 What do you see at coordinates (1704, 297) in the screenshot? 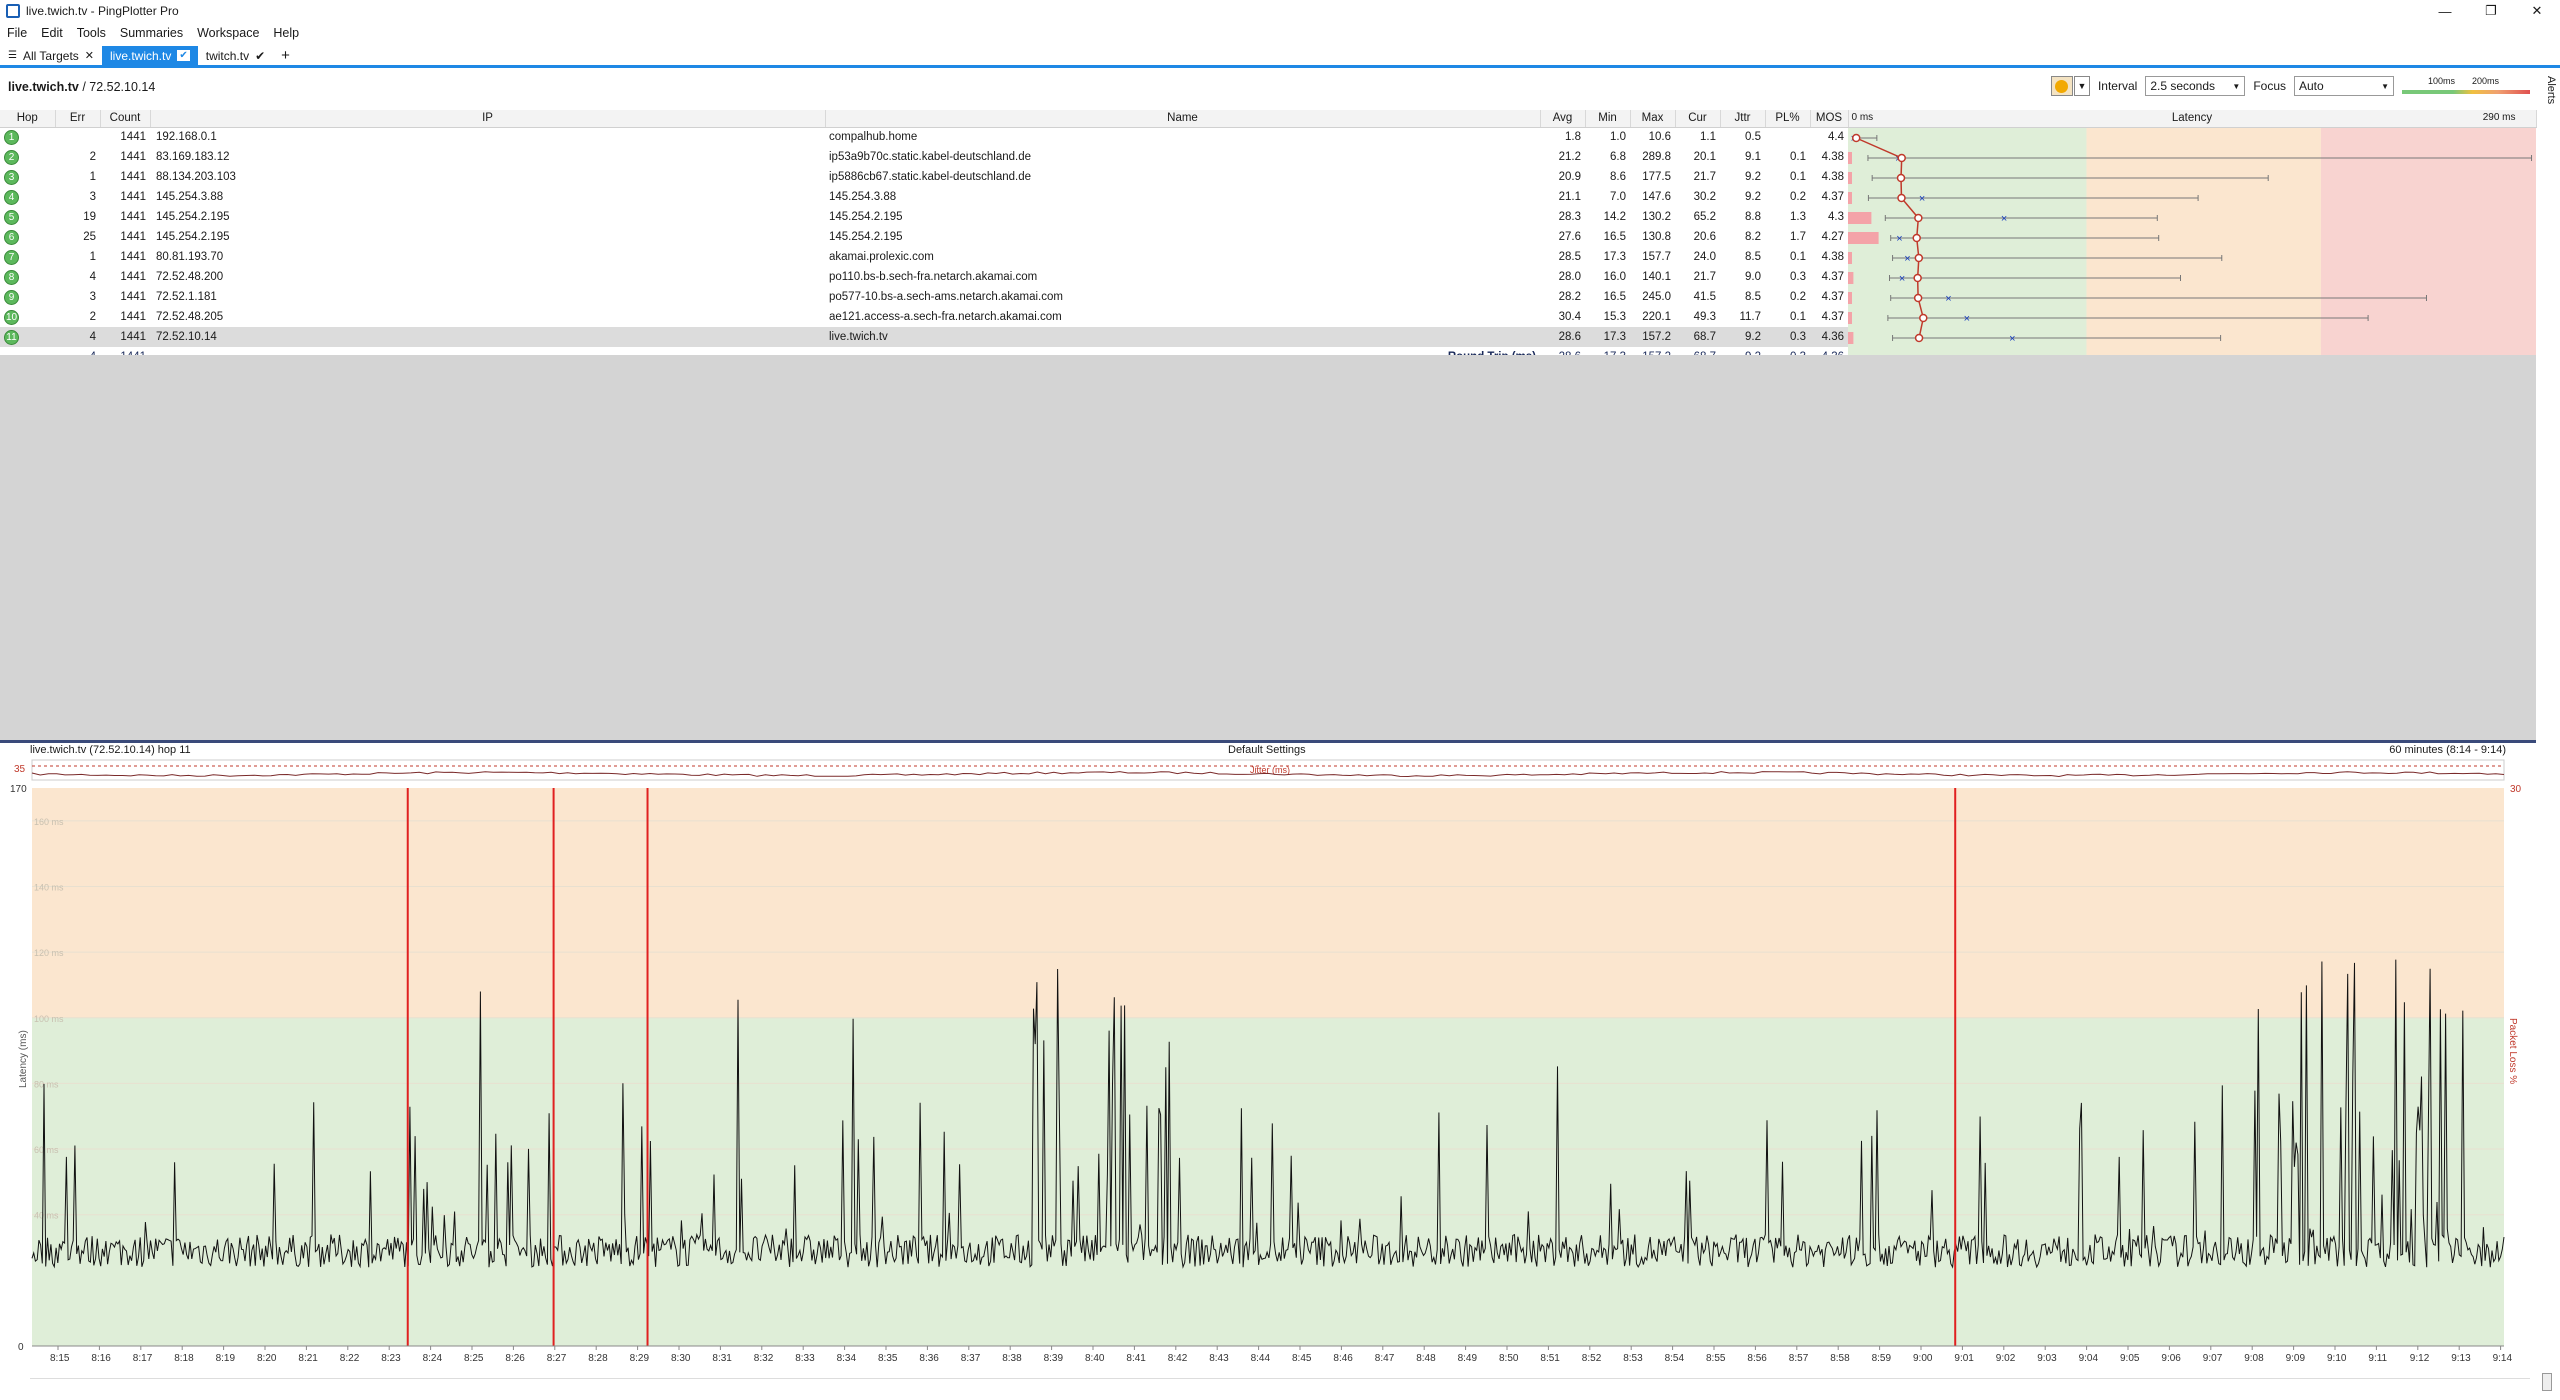
I see `hop-cur: 41.5` at bounding box center [1704, 297].